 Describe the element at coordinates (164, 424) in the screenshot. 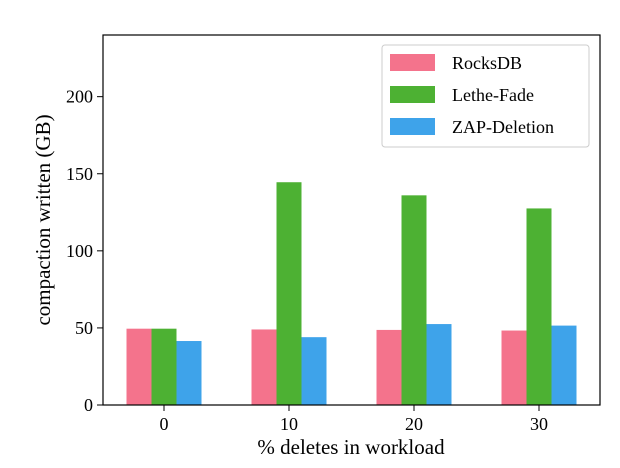

I see `x-tick-label: 0` at that location.